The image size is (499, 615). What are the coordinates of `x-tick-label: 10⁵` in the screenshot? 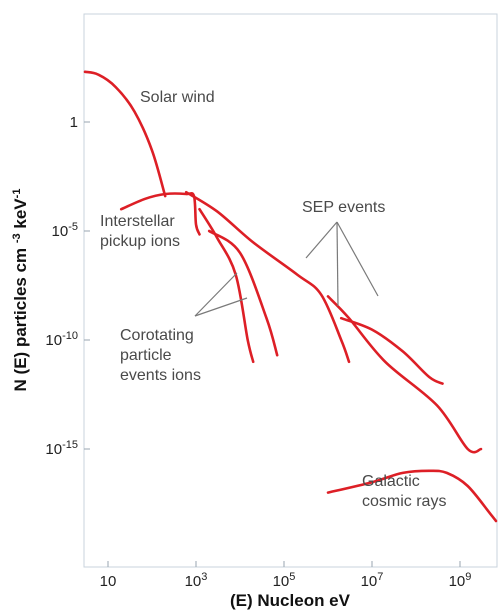 It's located at (284, 580).